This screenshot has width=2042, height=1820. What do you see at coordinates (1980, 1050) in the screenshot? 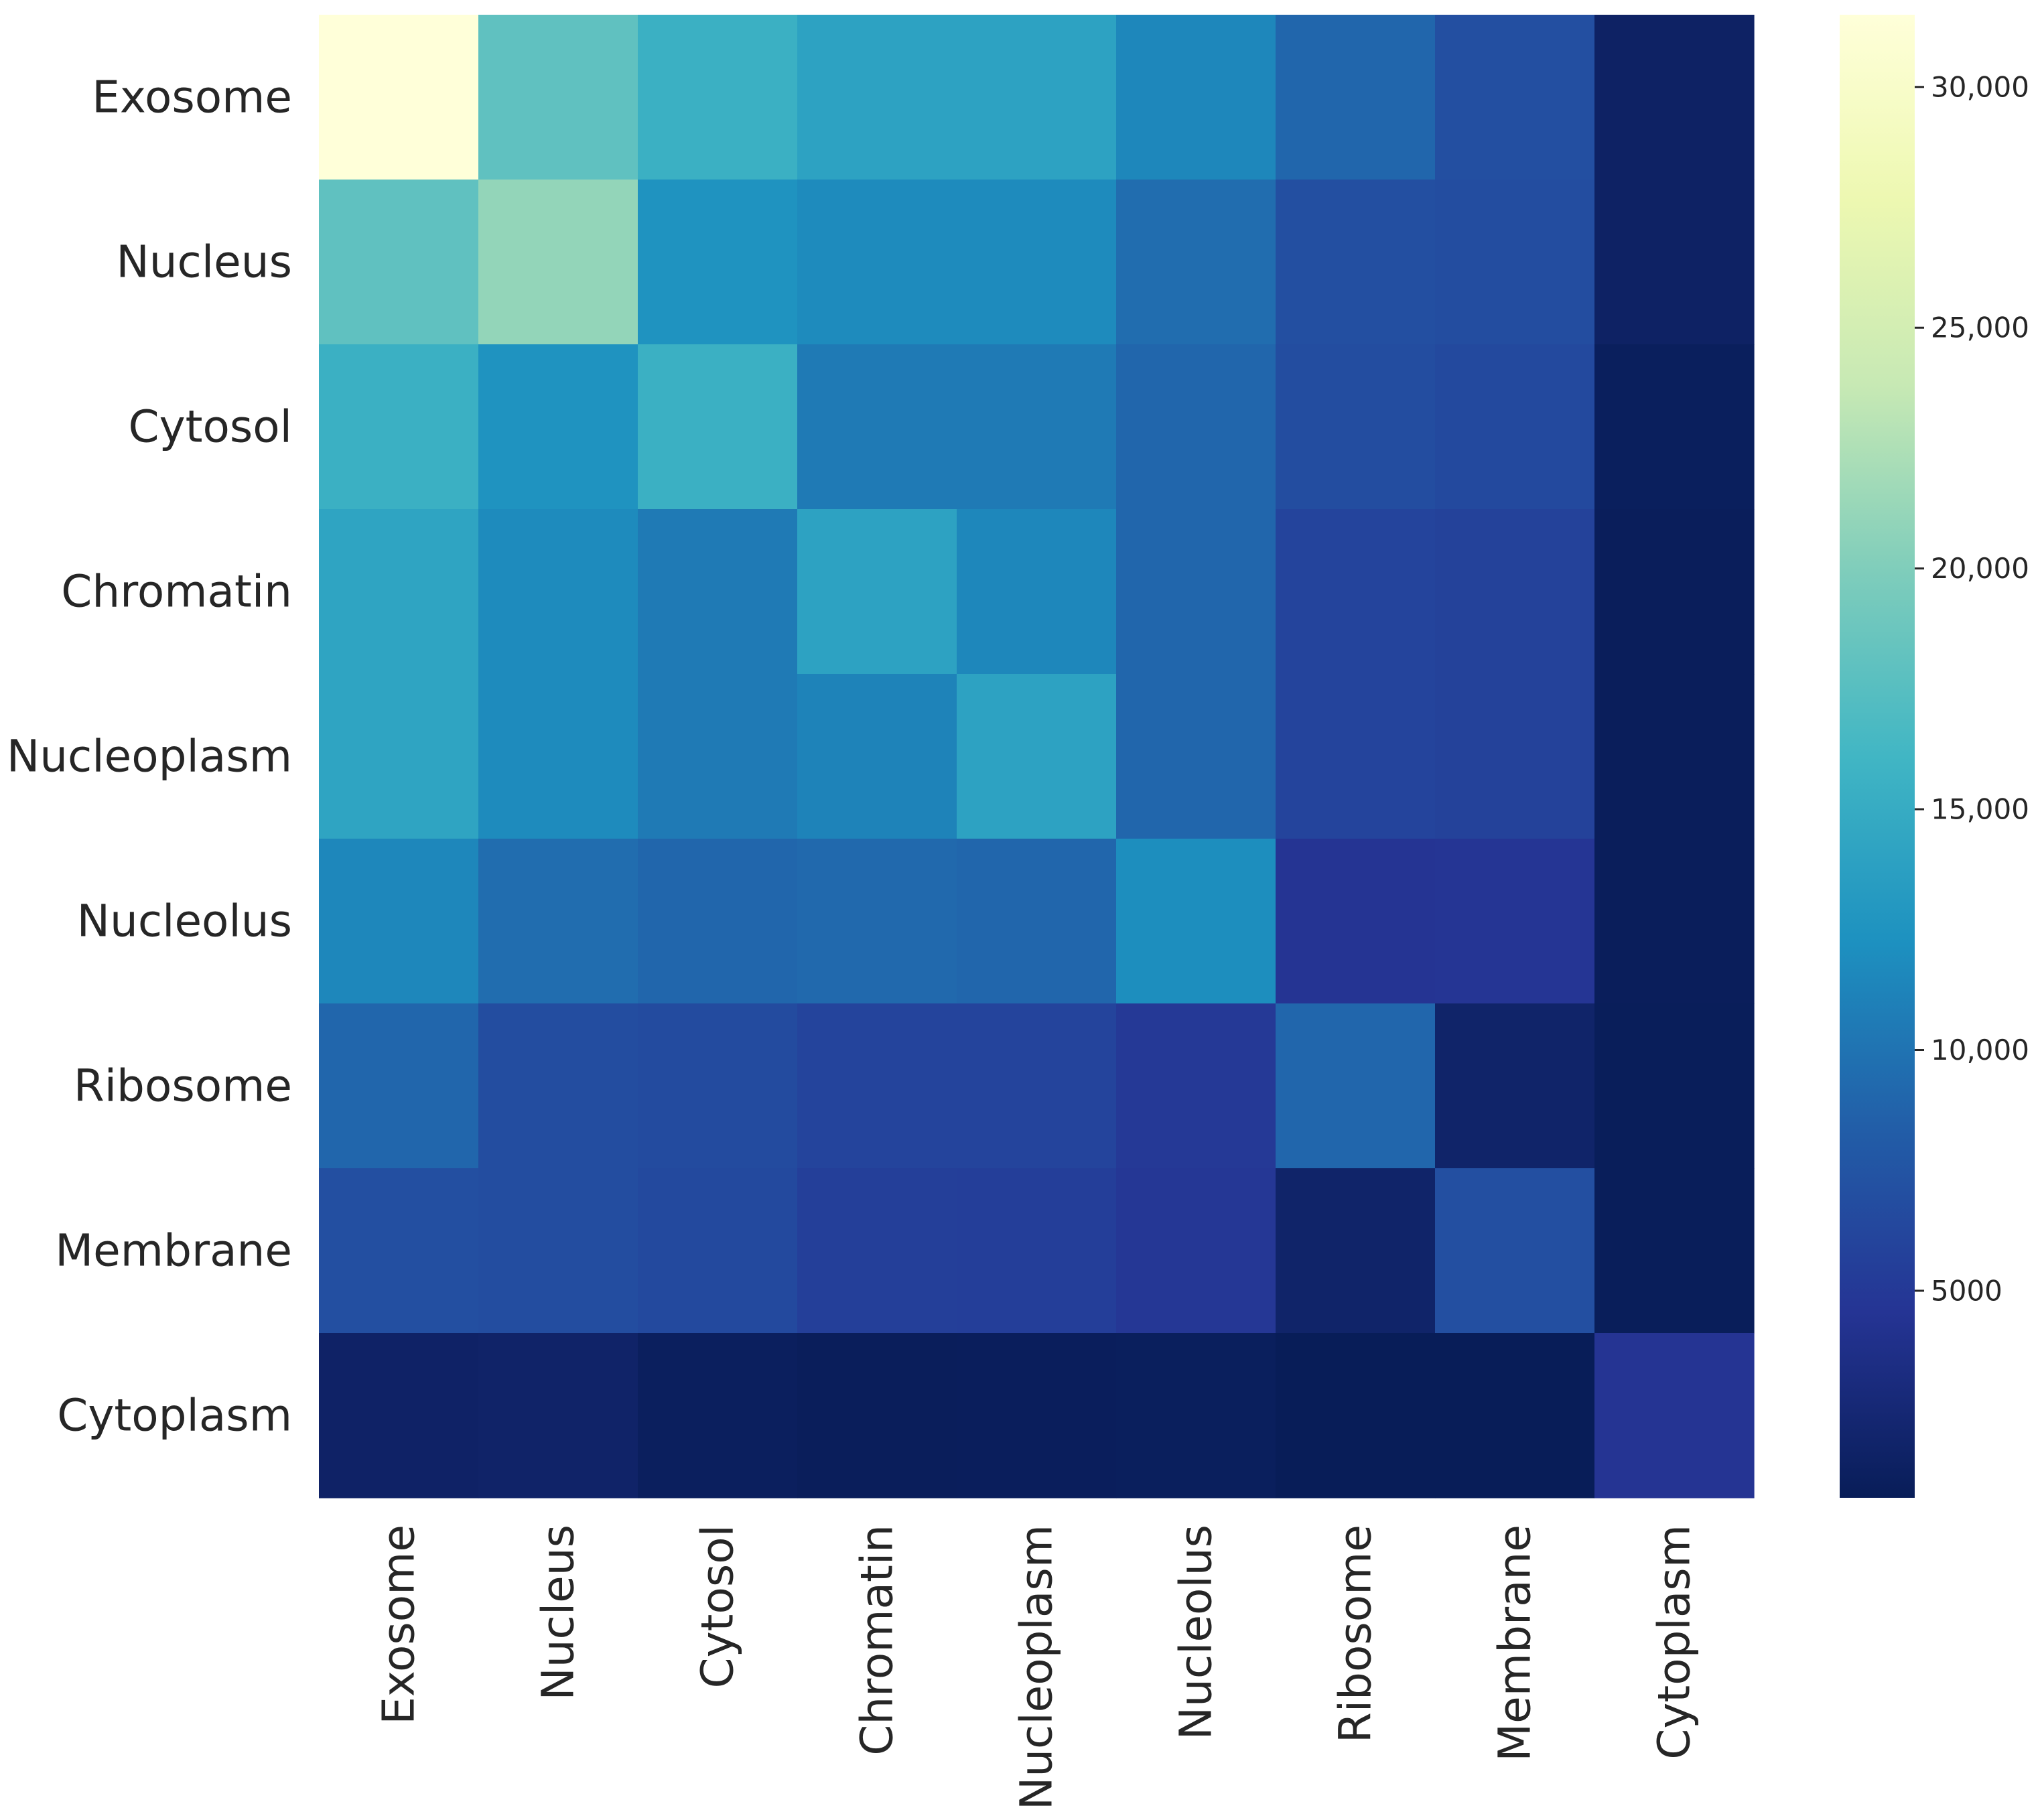
I see `colorbar-tick-label-10000: 10,000` at bounding box center [1980, 1050].